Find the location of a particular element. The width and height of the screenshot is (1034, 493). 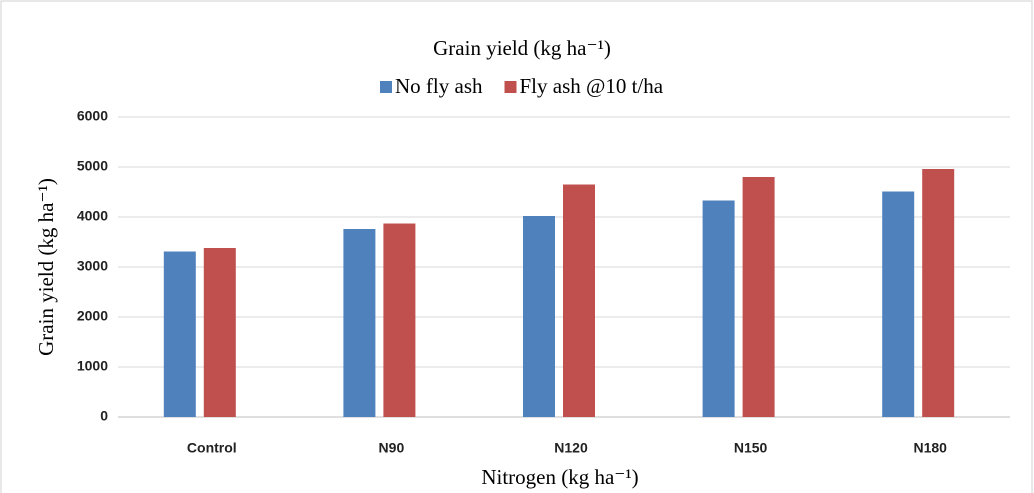

chart-title: Grain yield (kg ha⁻¹) is located at coordinates (522, 48).